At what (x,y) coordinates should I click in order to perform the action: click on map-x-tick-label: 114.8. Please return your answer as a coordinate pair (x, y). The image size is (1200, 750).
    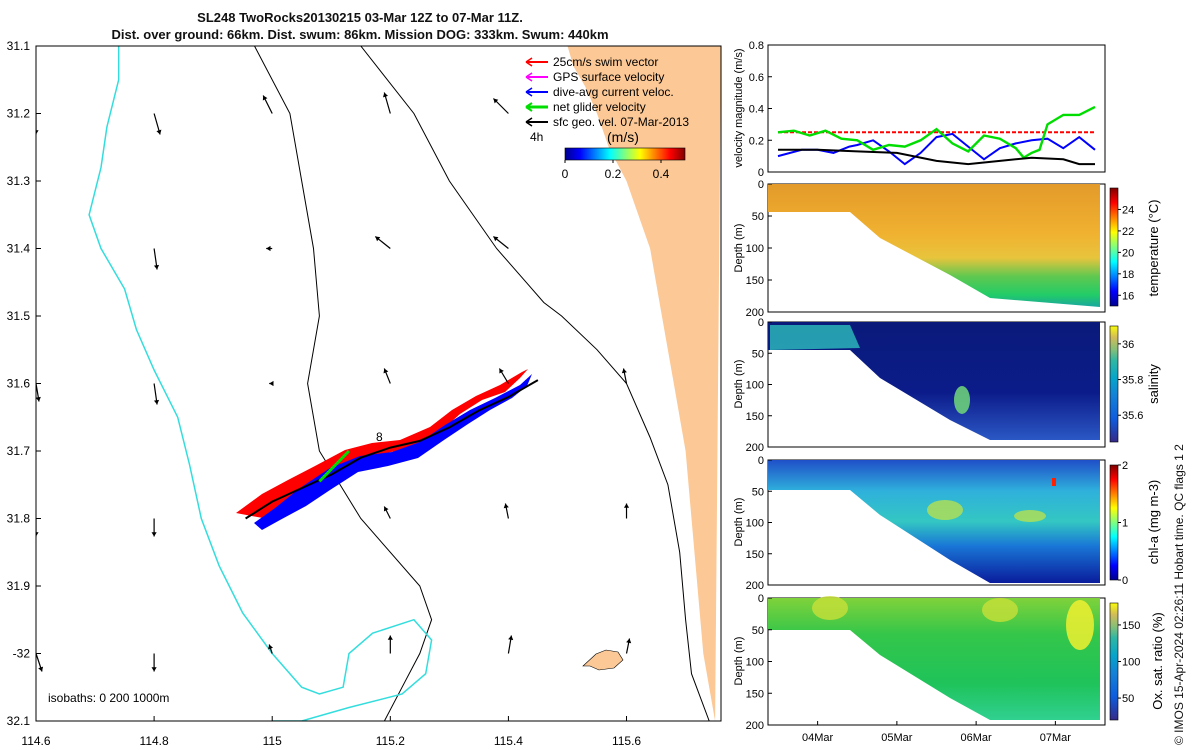
    Looking at the image, I should click on (154, 741).